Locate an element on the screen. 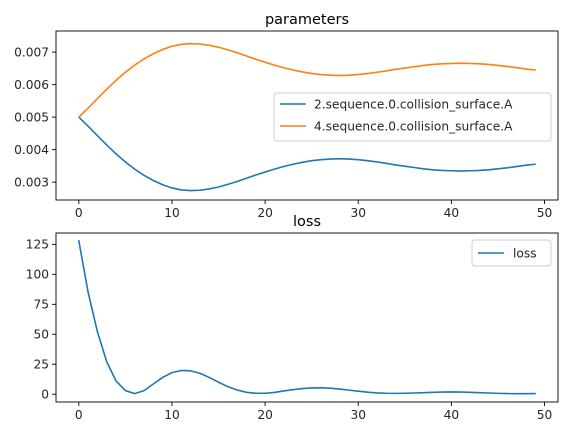  loss-legend: loss is located at coordinates (511, 253).